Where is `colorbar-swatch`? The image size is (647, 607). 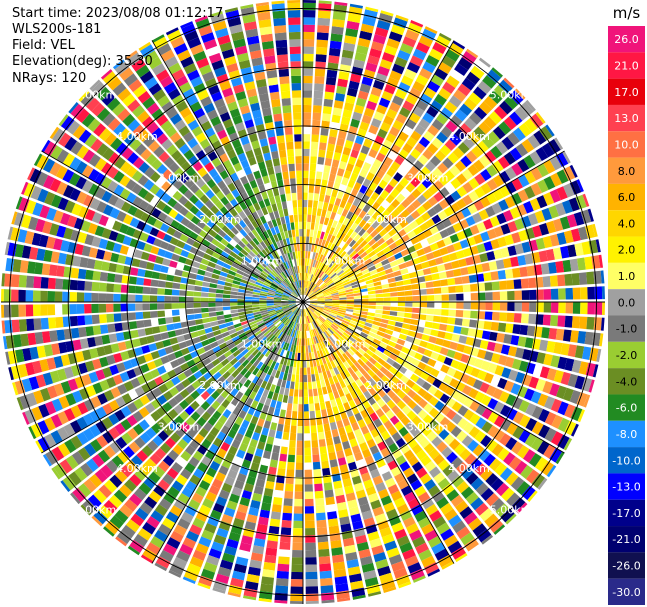
colorbar-swatch is located at coordinates (626, 118).